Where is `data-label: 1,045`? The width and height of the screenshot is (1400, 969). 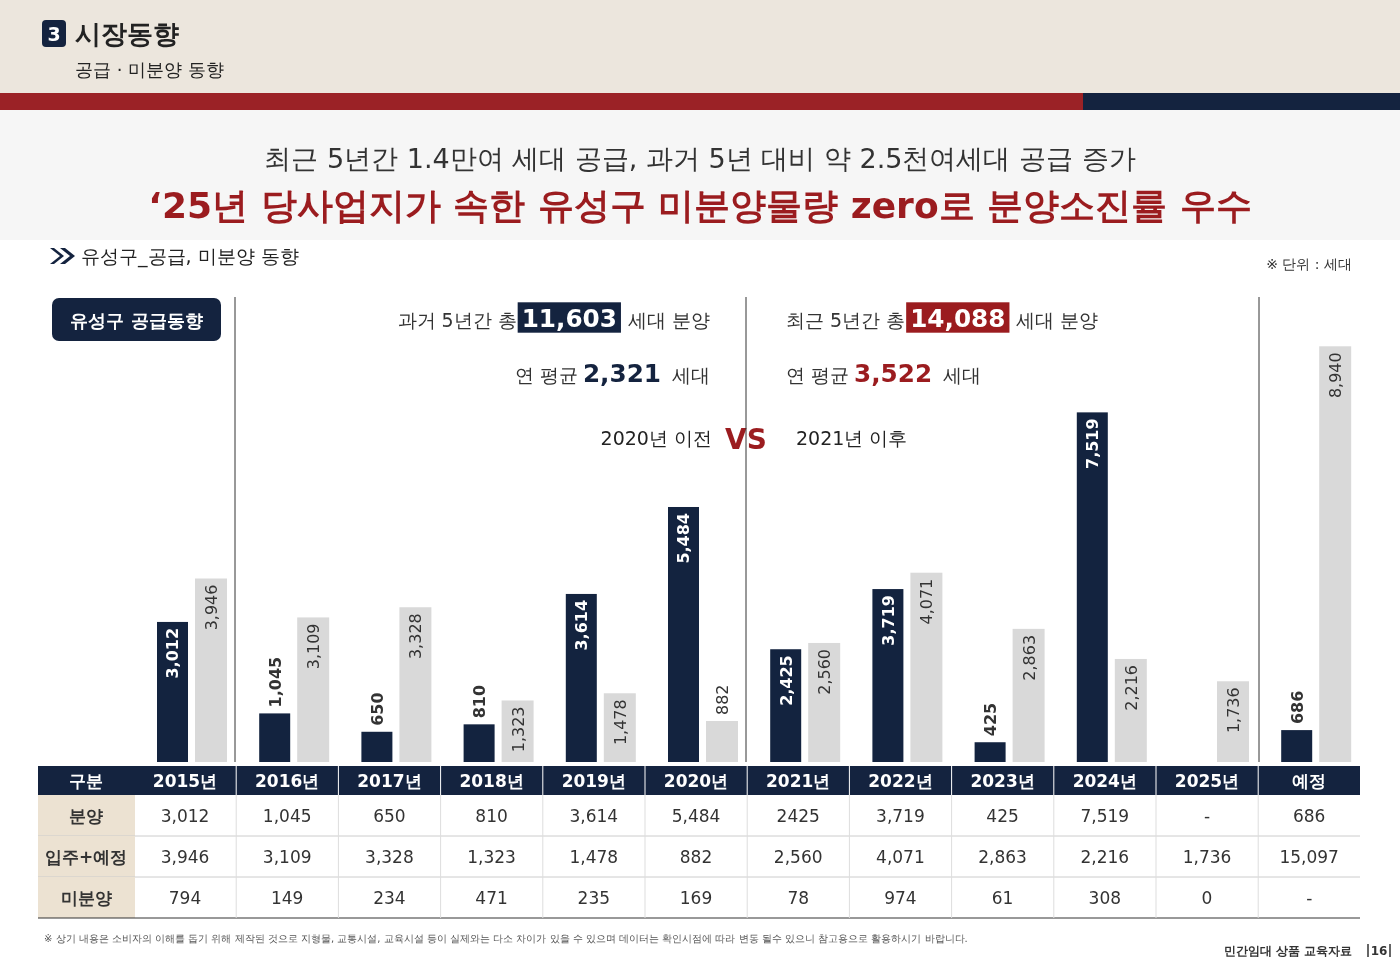 data-label: 1,045 is located at coordinates (275, 682).